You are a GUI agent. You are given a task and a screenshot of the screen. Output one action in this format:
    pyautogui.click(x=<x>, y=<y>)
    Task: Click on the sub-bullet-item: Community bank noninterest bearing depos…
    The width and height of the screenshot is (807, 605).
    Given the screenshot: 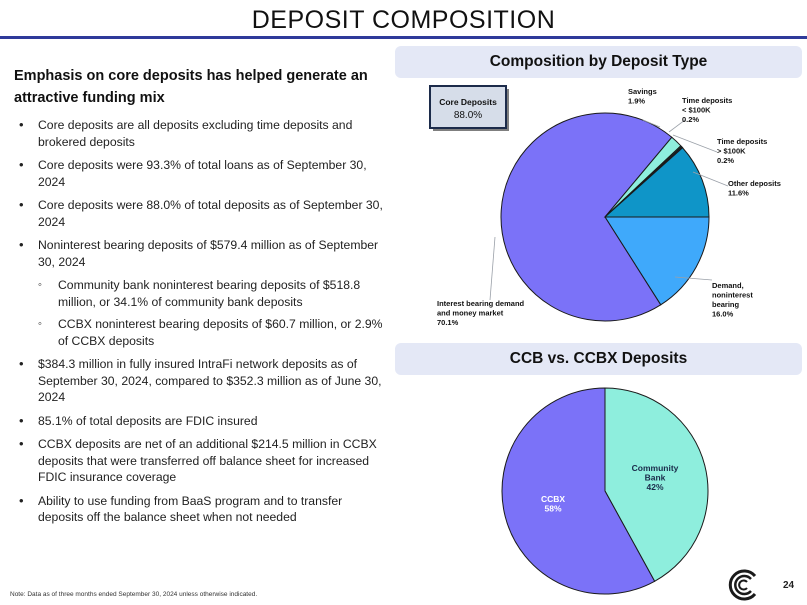 What is the action you would take?
    pyautogui.click(x=212, y=293)
    